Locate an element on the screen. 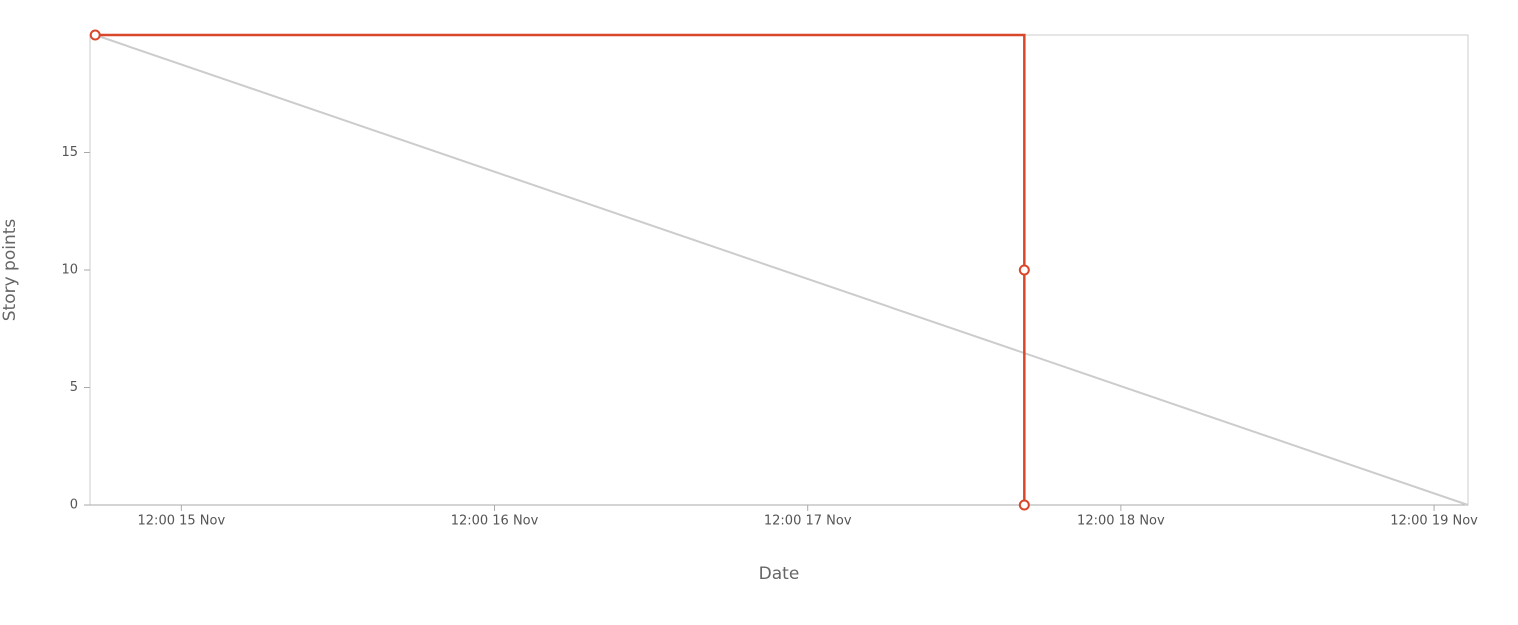 The width and height of the screenshot is (1518, 625). x-tick-label: 12:00 19 Nov is located at coordinates (1434, 521).